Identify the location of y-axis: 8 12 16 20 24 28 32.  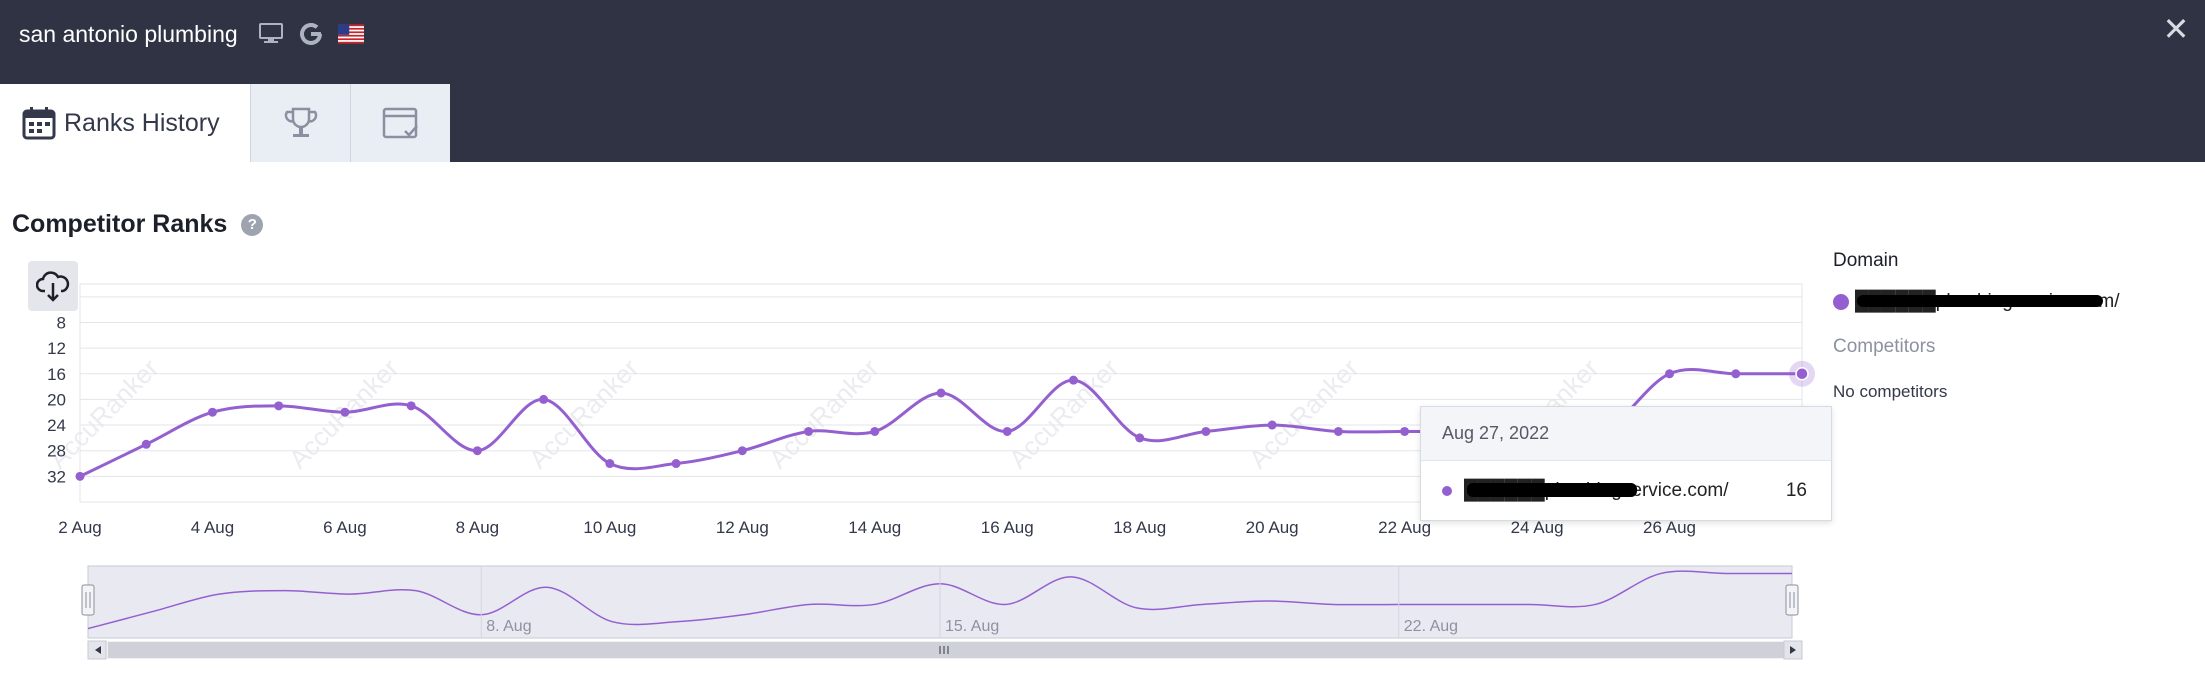
(56, 399).